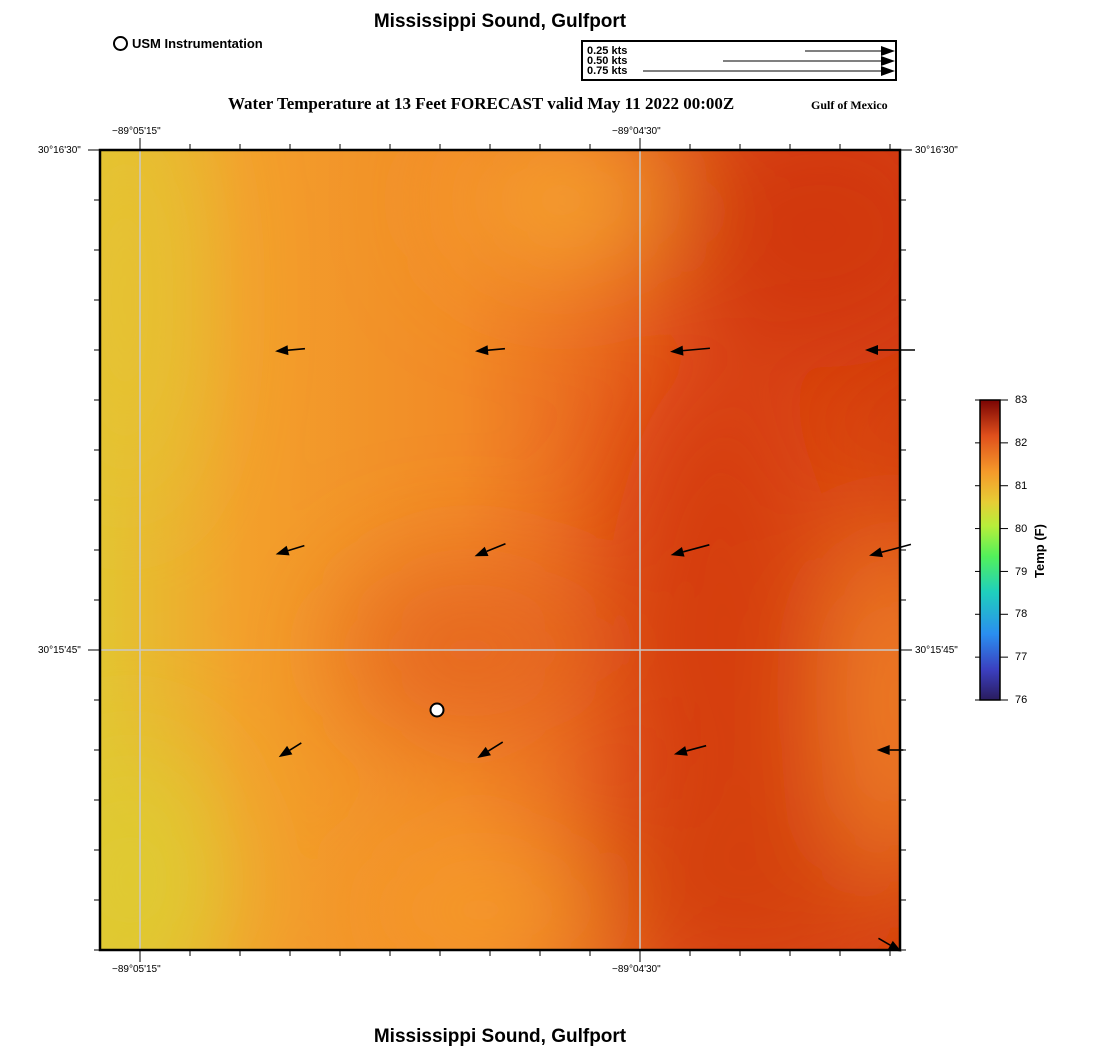 The image size is (1100, 1050). I want to click on colorbar-title: Temp (F), so click(1039, 551).